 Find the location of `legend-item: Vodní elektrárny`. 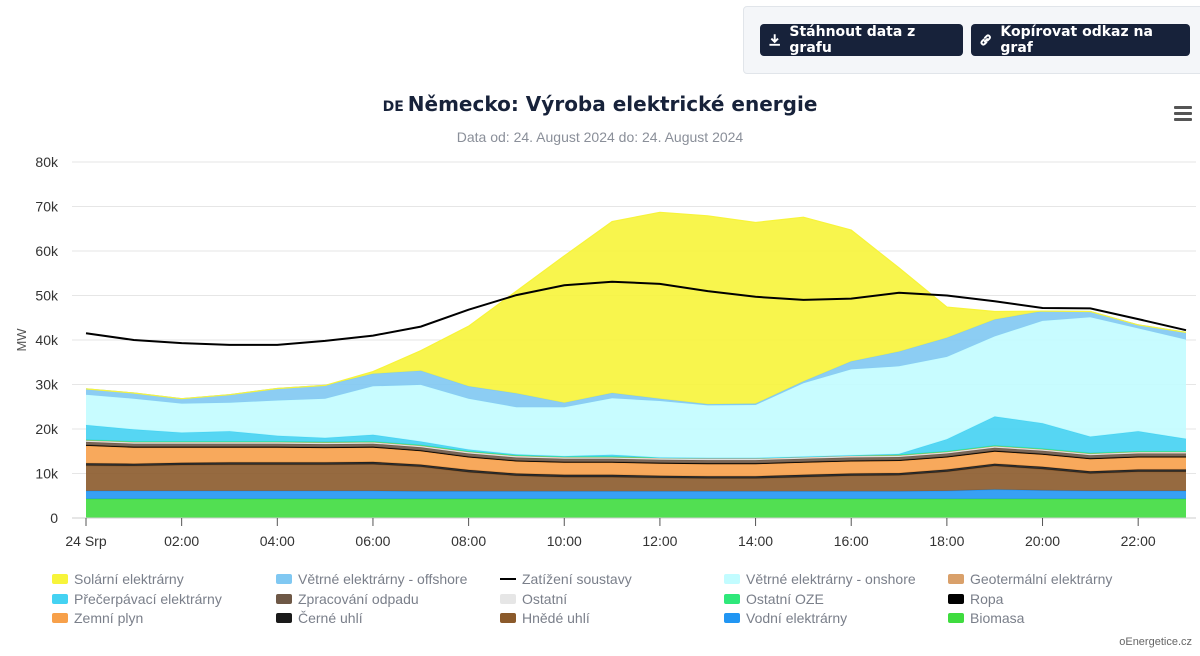

legend-item: Vodní elektrárny is located at coordinates (785, 618).